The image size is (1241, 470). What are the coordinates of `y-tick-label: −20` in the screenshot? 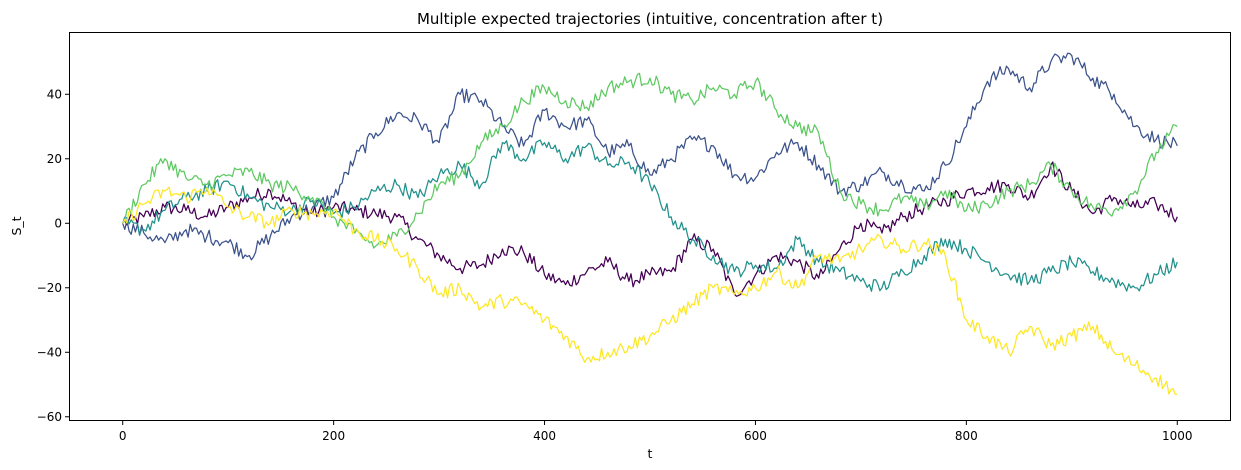 It's located at (49, 288).